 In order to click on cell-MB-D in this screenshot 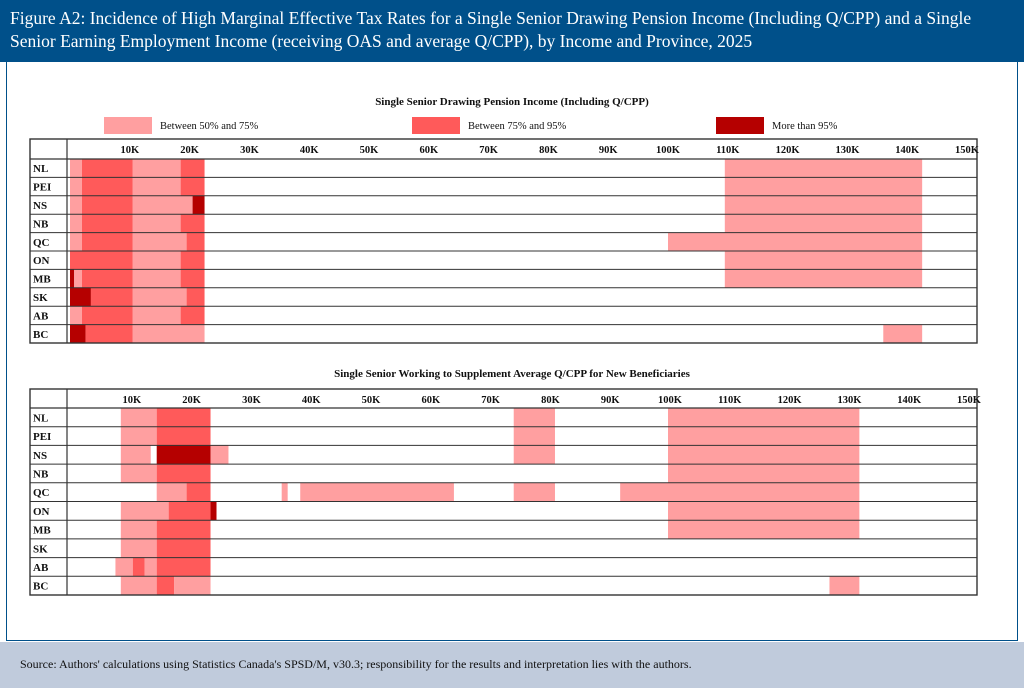, I will do `click(72, 278)`.